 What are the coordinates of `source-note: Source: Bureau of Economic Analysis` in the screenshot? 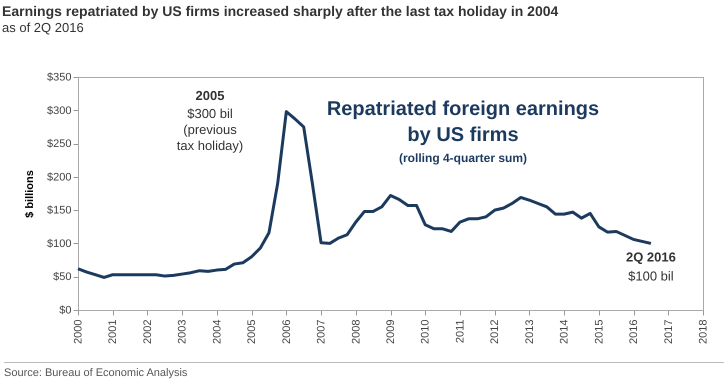 It's located at (364, 370).